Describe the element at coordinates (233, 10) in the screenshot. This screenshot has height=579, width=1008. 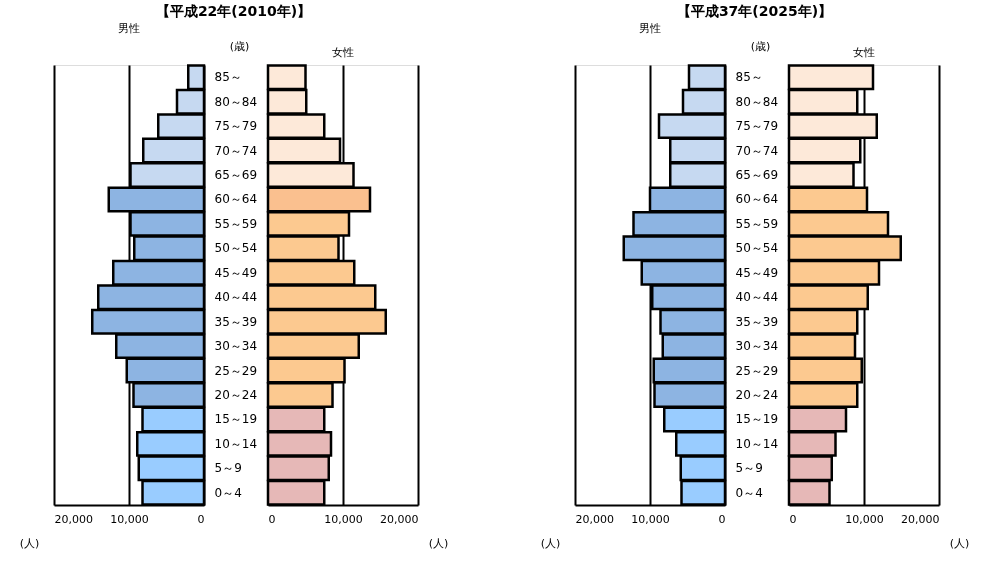
I see `text: 【平成22年(2010年)】` at that location.